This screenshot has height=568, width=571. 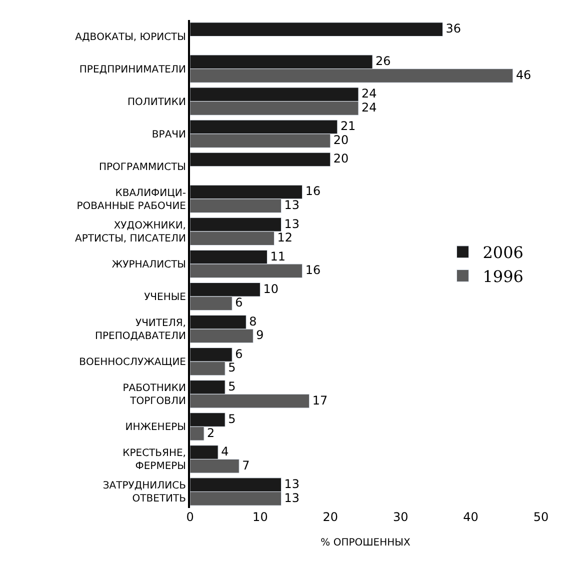 I want to click on legend-label: 2006, so click(x=503, y=252).